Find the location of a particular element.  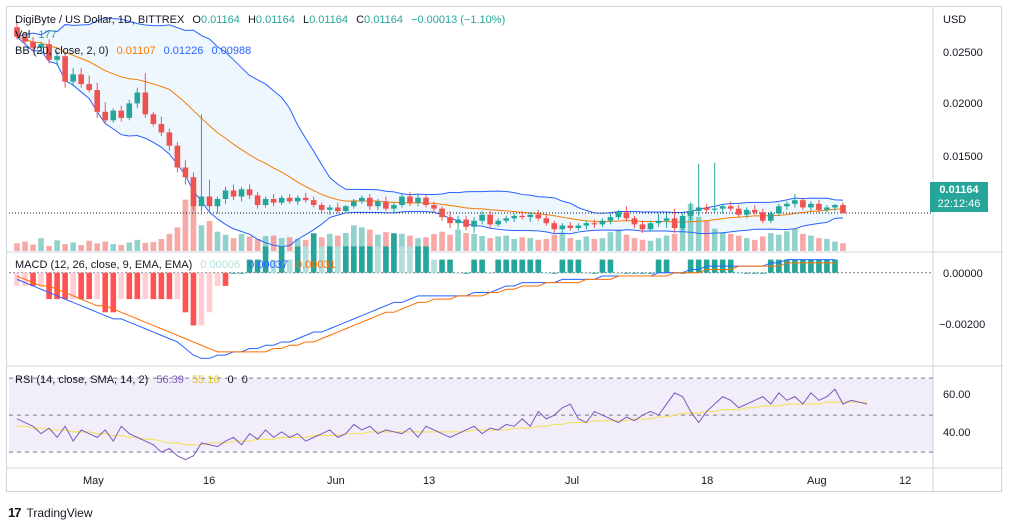

low-label: L is located at coordinates (306, 20).